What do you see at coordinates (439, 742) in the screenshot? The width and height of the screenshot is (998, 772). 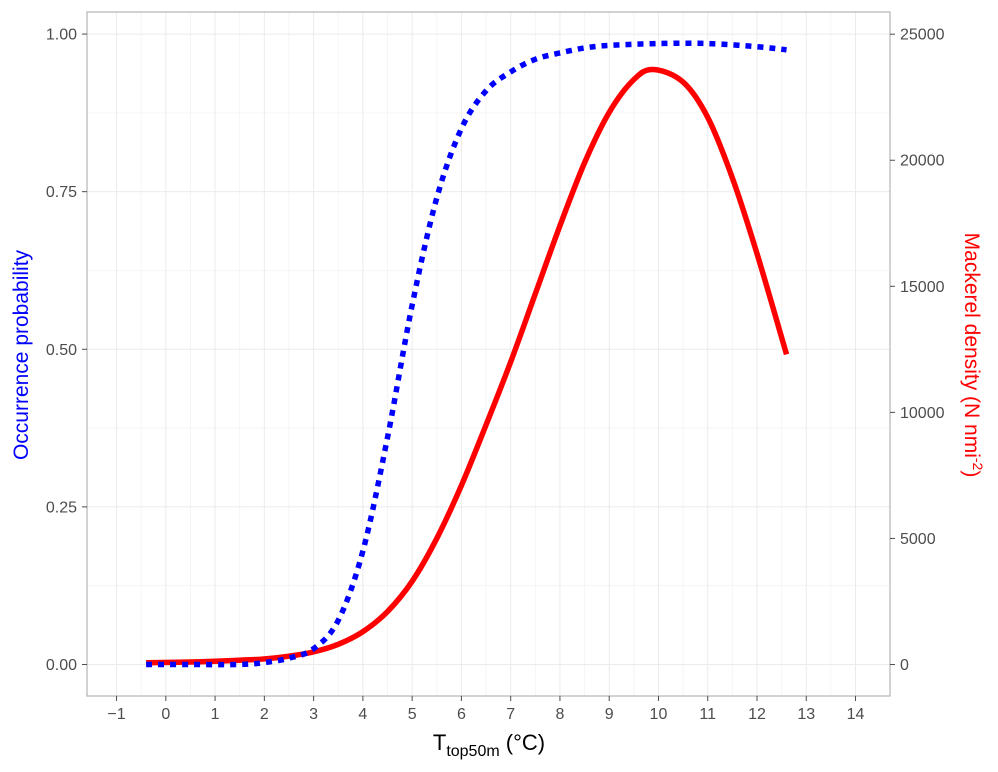 I see `x-axis-title-main: T` at bounding box center [439, 742].